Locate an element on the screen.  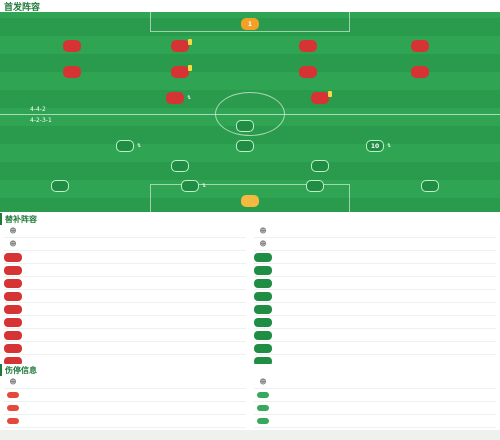
shirt-icon: 1 is located at coordinates (250, 24).